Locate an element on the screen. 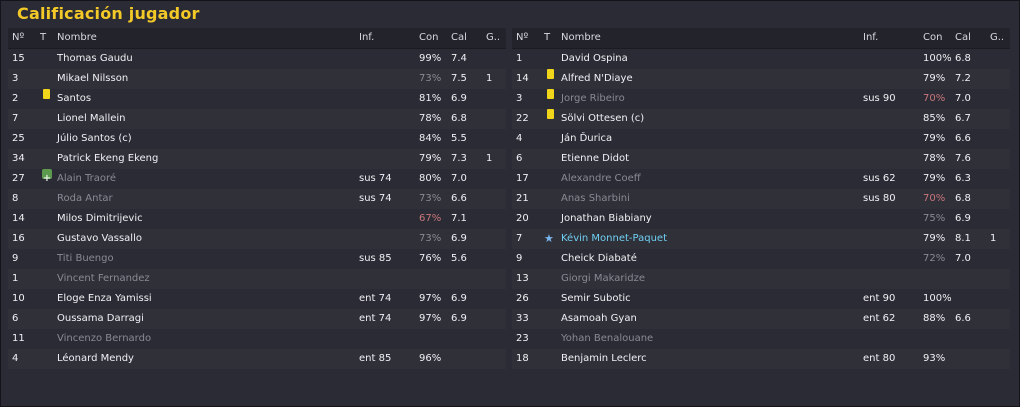 The image size is (1020, 407). player-name: Léonard Mendy is located at coordinates (95, 358).